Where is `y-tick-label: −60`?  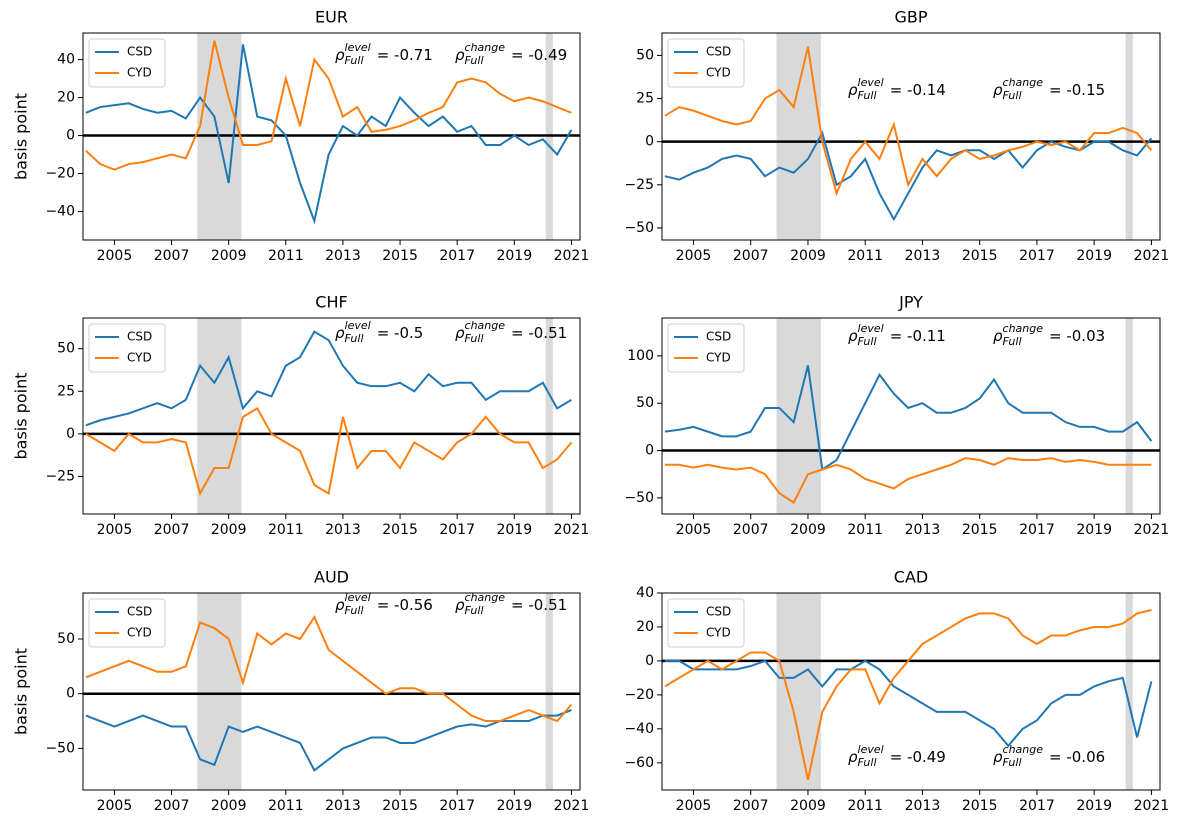 y-tick-label: −60 is located at coordinates (639, 763).